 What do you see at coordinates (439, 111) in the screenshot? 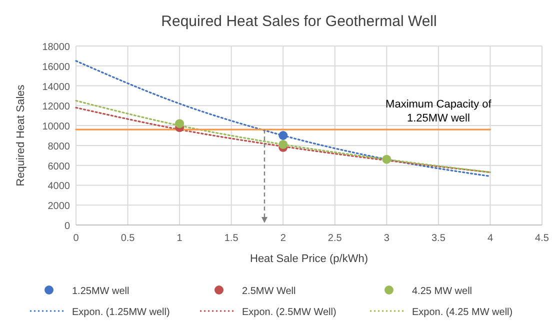
I see `annotation: Maximum Capacity of 1.25MW well` at bounding box center [439, 111].